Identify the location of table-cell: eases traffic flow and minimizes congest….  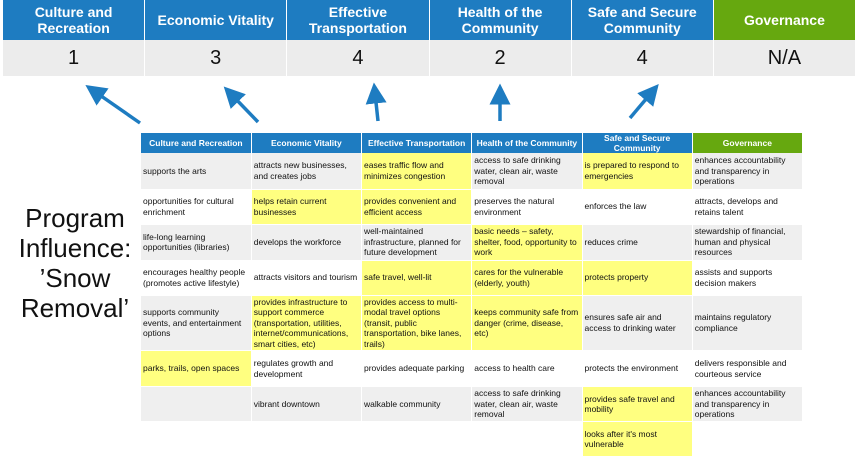
(417, 171).